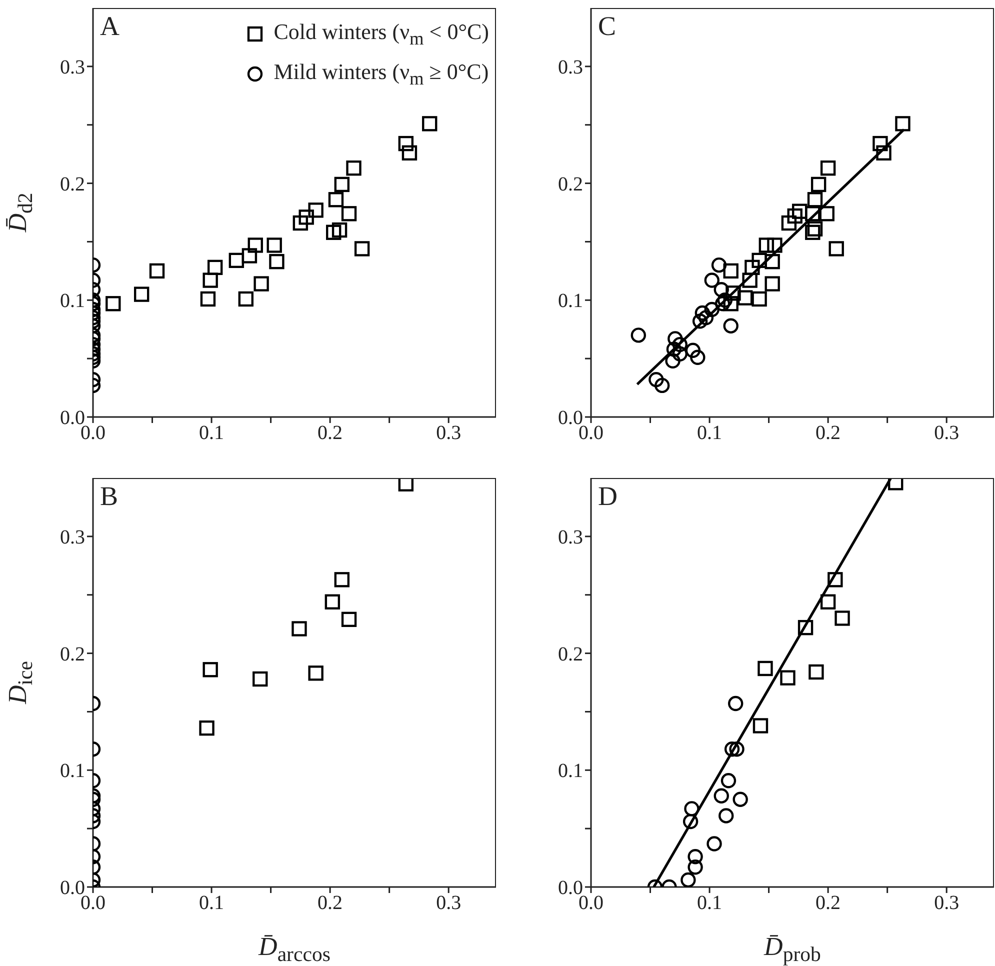  What do you see at coordinates (608, 496) in the screenshot?
I see `annotation: D` at bounding box center [608, 496].